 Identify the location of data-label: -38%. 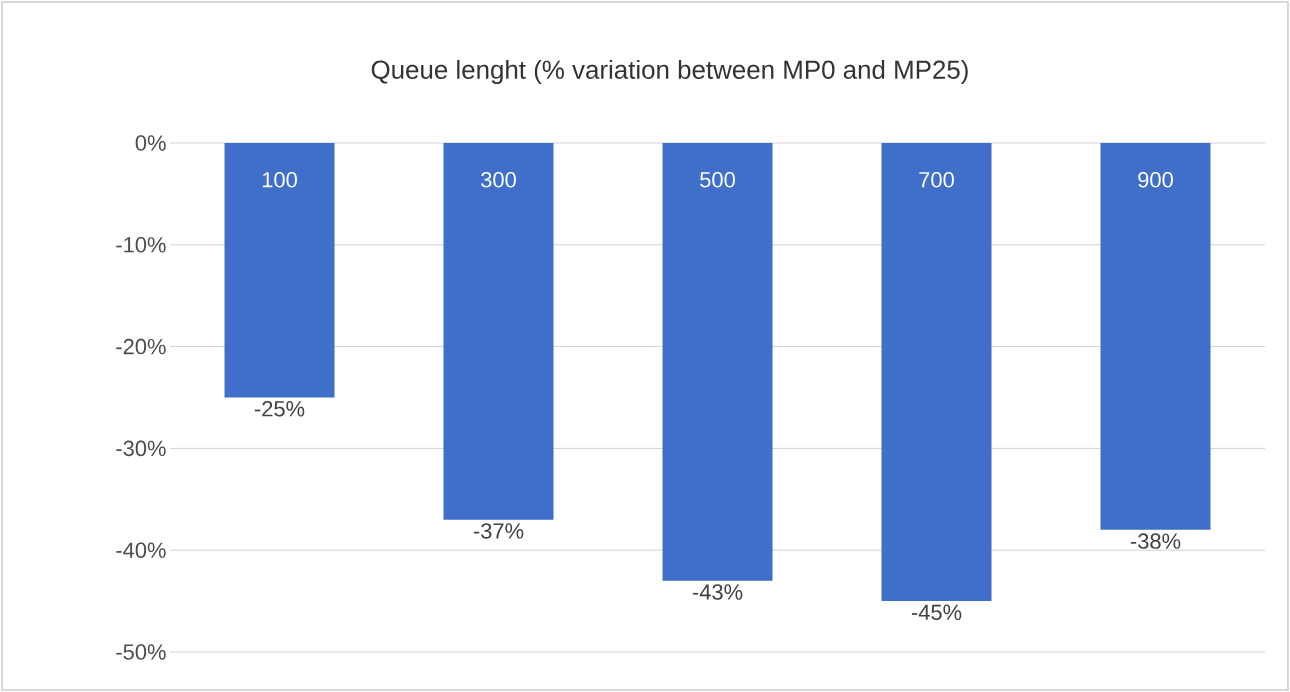
(1155, 541).